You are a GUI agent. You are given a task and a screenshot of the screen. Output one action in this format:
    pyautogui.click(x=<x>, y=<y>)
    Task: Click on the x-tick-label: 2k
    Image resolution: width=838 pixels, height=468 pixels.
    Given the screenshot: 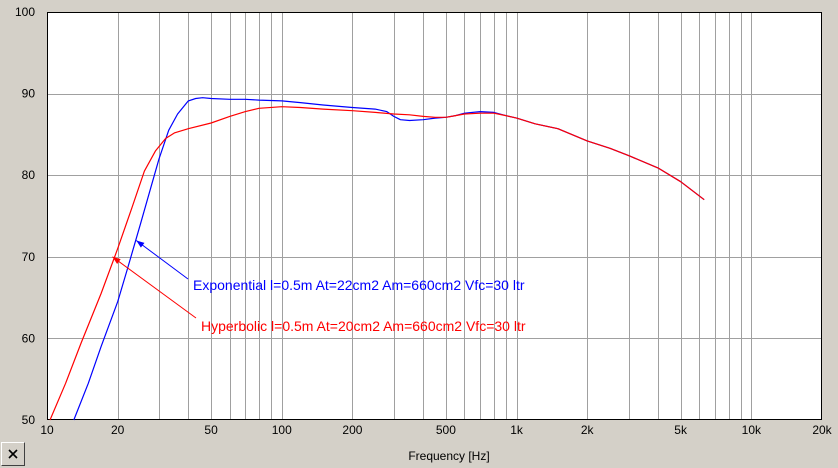 What is the action you would take?
    pyautogui.click(x=588, y=430)
    